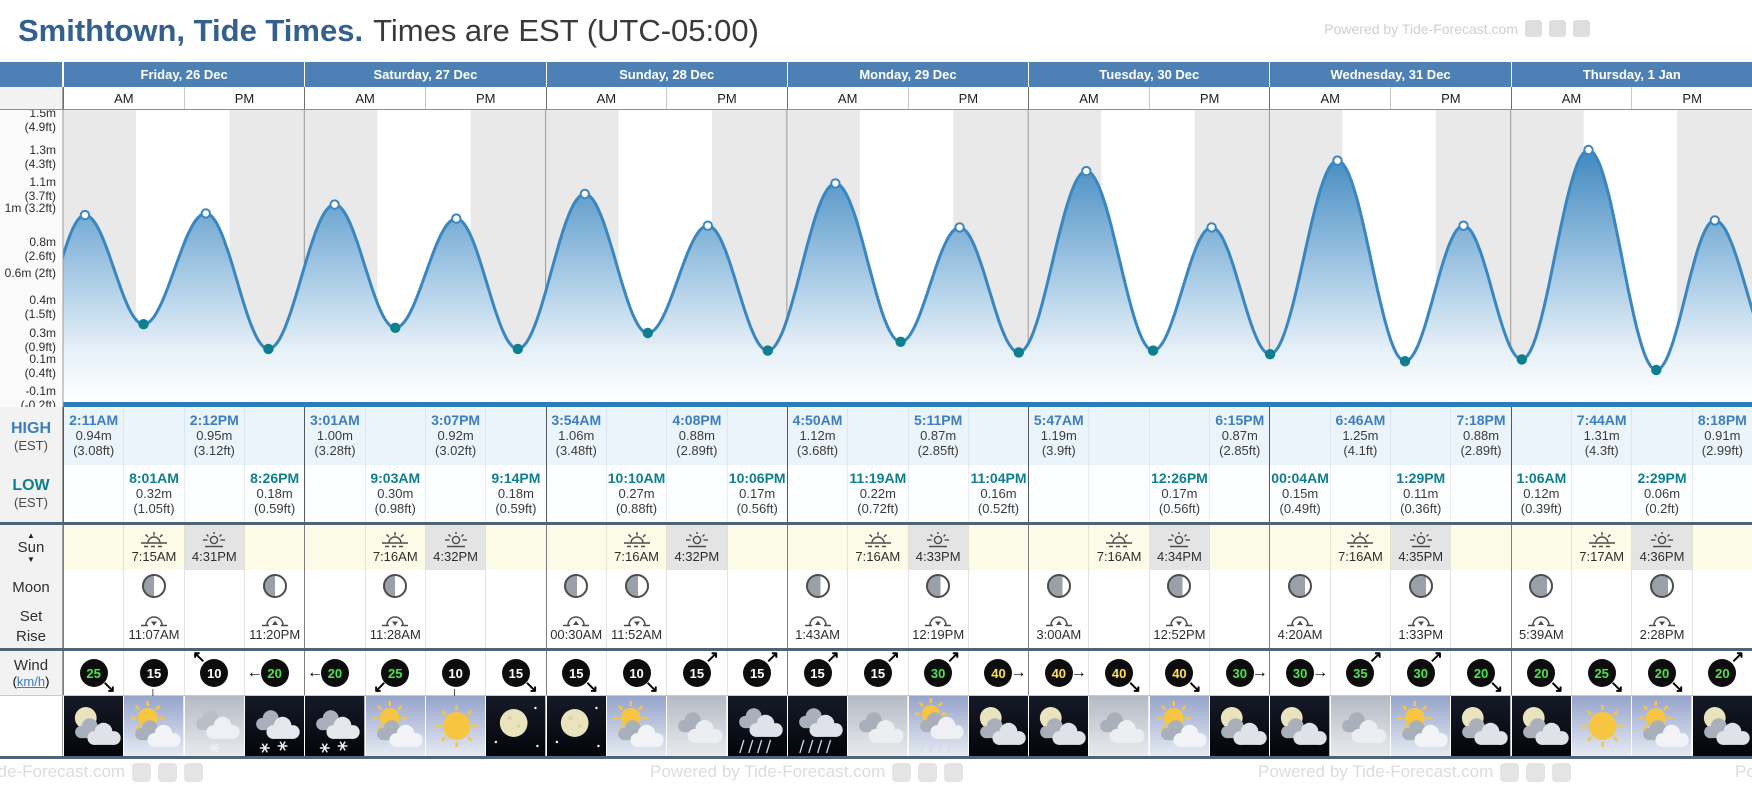 The image size is (1752, 787). I want to click on tide-height-ft: (0.36ft), so click(1421, 508).